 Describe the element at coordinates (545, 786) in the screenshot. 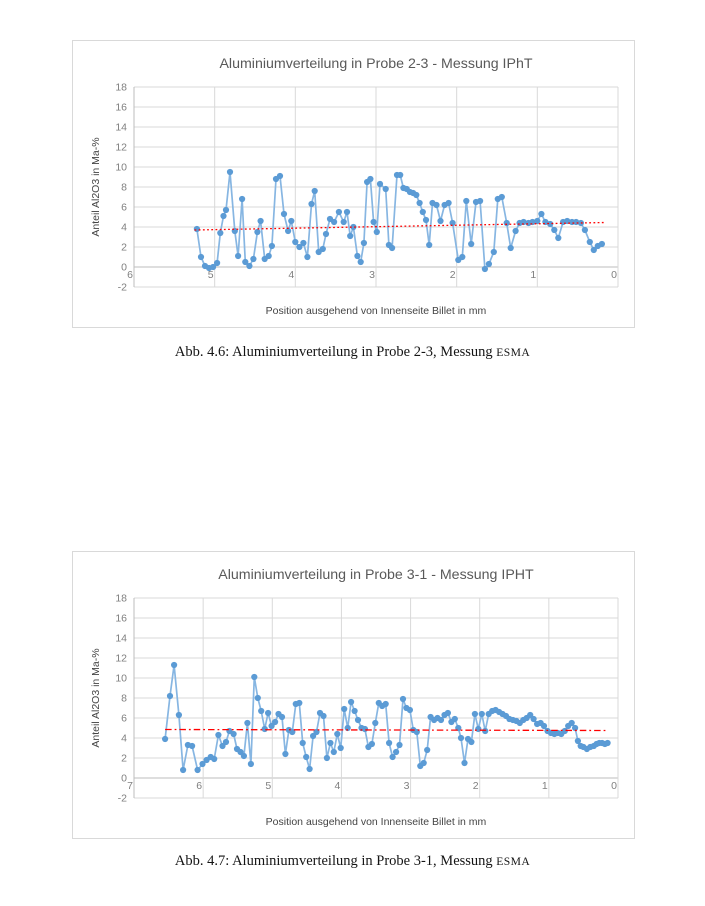

I see `x-tick-label: 1` at that location.